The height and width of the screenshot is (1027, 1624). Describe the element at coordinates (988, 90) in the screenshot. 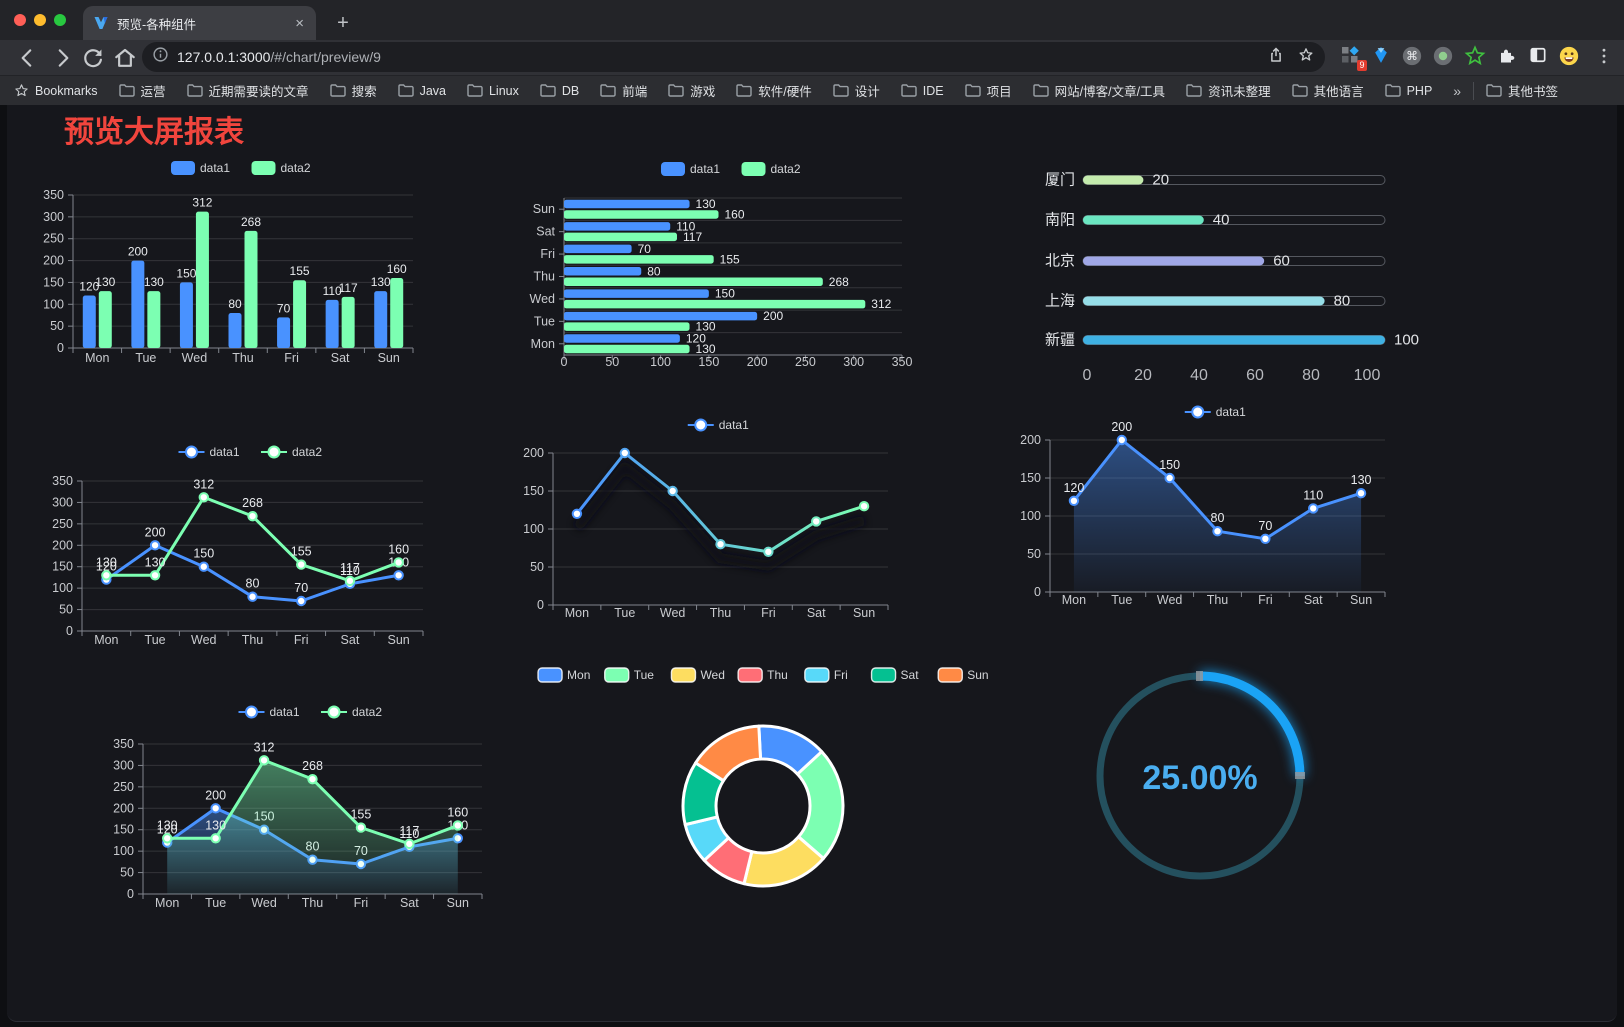

I see `bookmark-item: 项目` at that location.